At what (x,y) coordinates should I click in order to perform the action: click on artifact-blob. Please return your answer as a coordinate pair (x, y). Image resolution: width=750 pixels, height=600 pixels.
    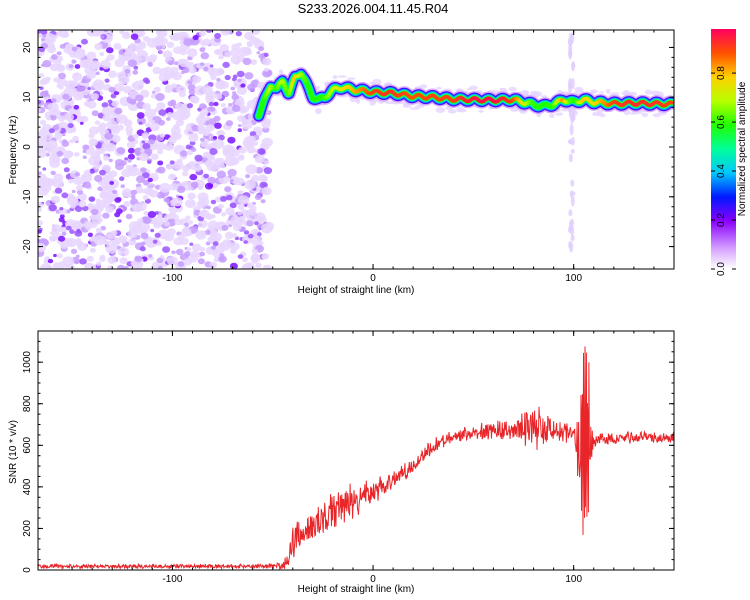
    Looking at the image, I should click on (570, 53).